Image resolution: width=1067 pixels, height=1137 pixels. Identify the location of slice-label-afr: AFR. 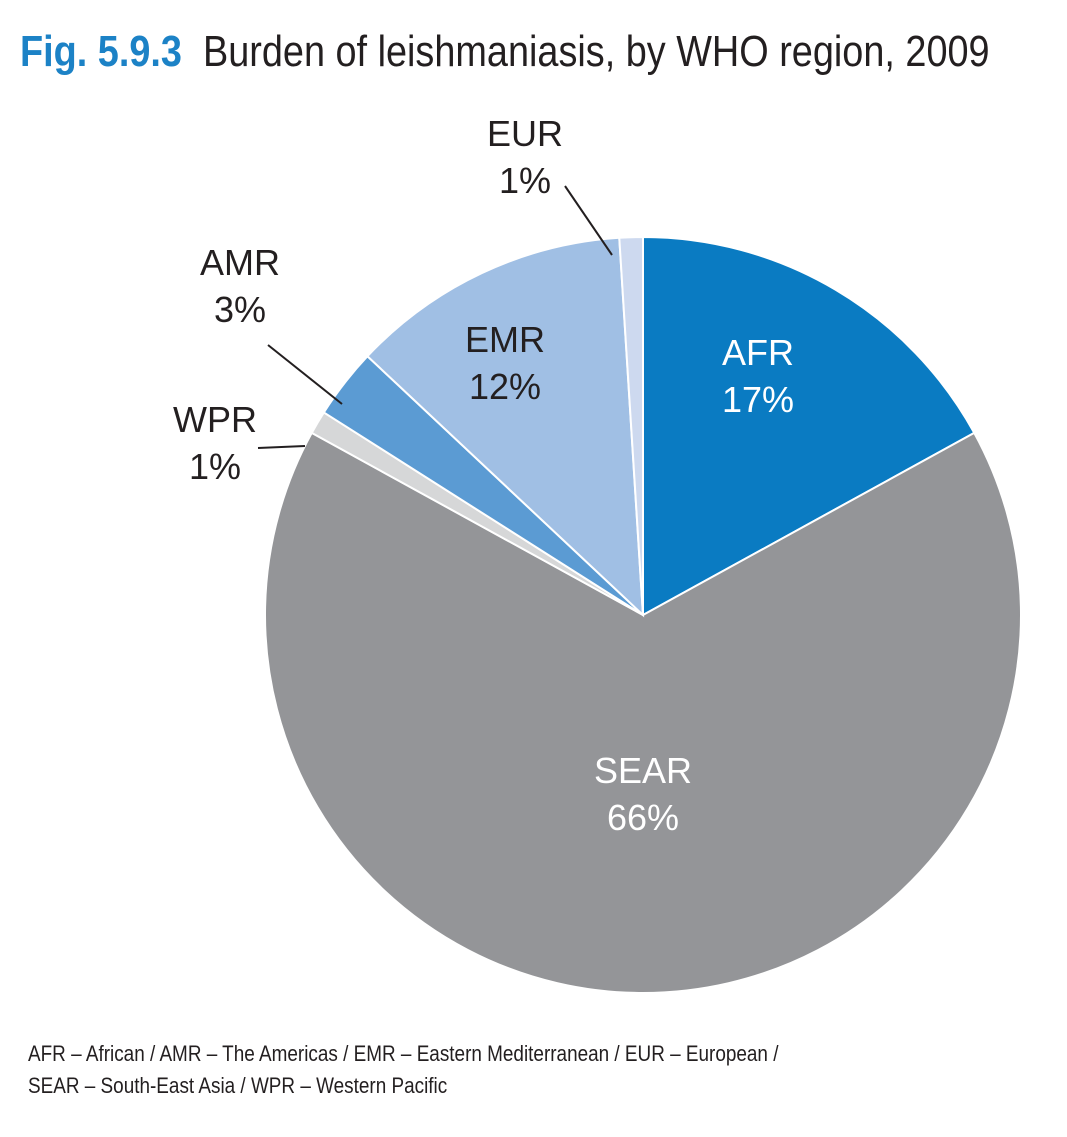
(758, 352).